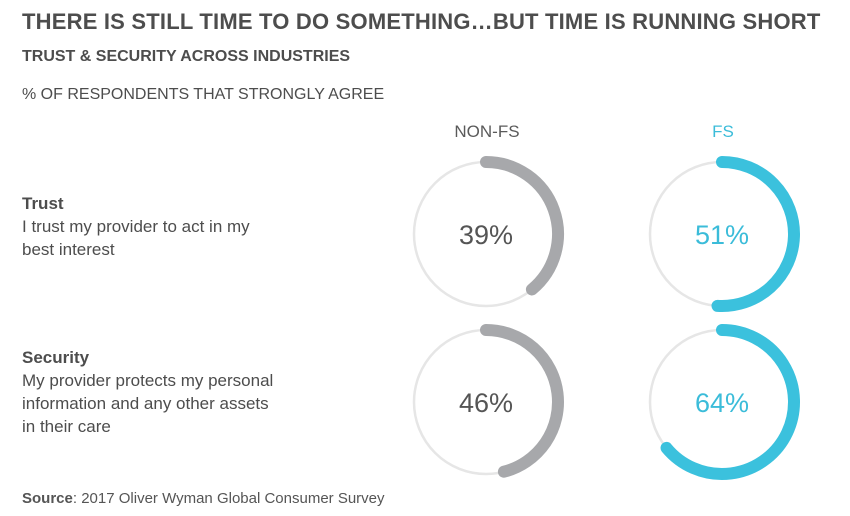 The width and height of the screenshot is (850, 516). I want to click on donut-label-fs-security: 64%, so click(722, 403).